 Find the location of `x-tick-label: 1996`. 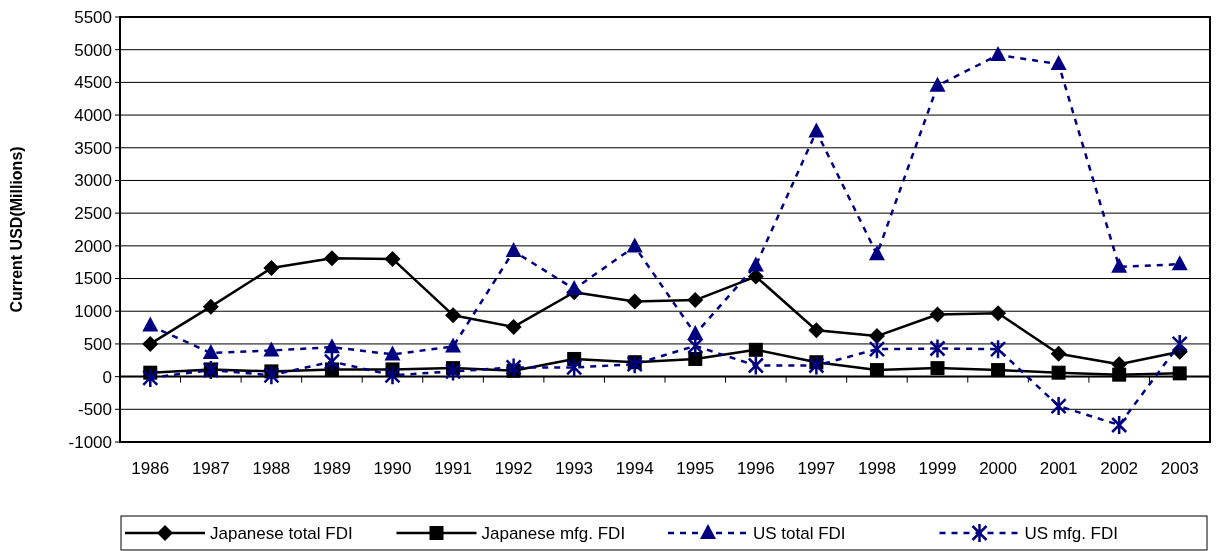

x-tick-label: 1996 is located at coordinates (755, 468).